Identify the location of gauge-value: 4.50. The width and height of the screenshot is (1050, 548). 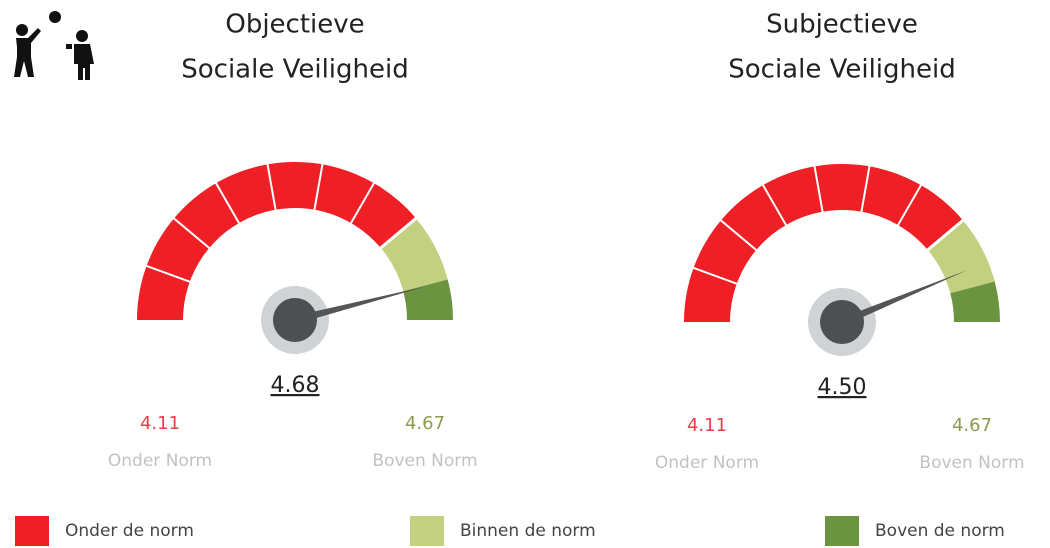
(842, 387).